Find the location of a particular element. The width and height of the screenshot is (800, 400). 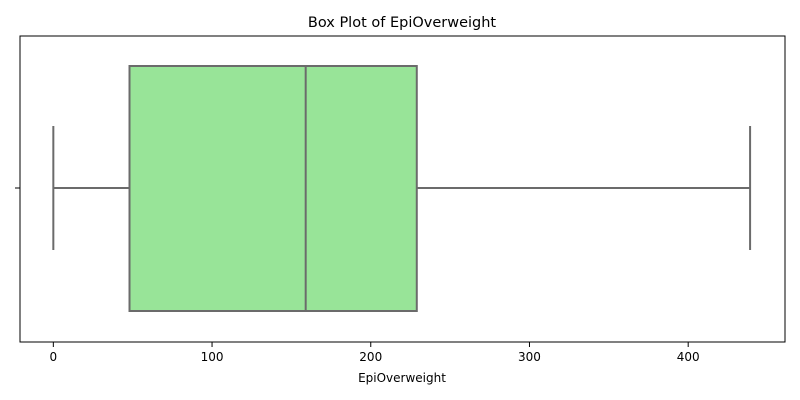

x-tick-label: 200 is located at coordinates (370, 357).